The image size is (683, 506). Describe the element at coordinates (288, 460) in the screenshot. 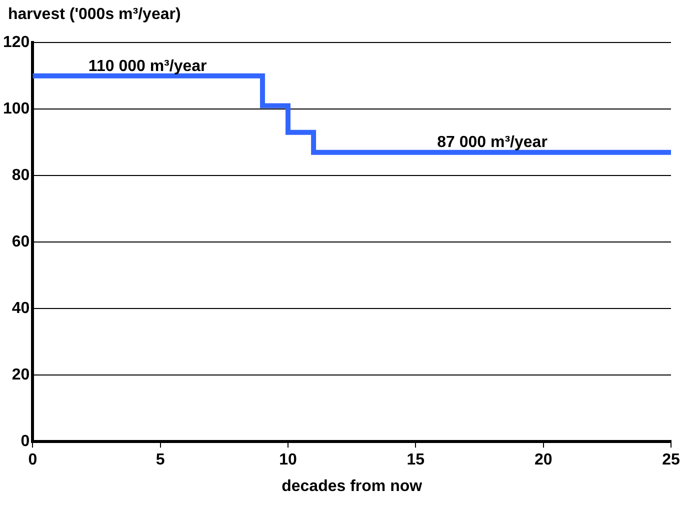

I see `x-tick-label: 10` at that location.